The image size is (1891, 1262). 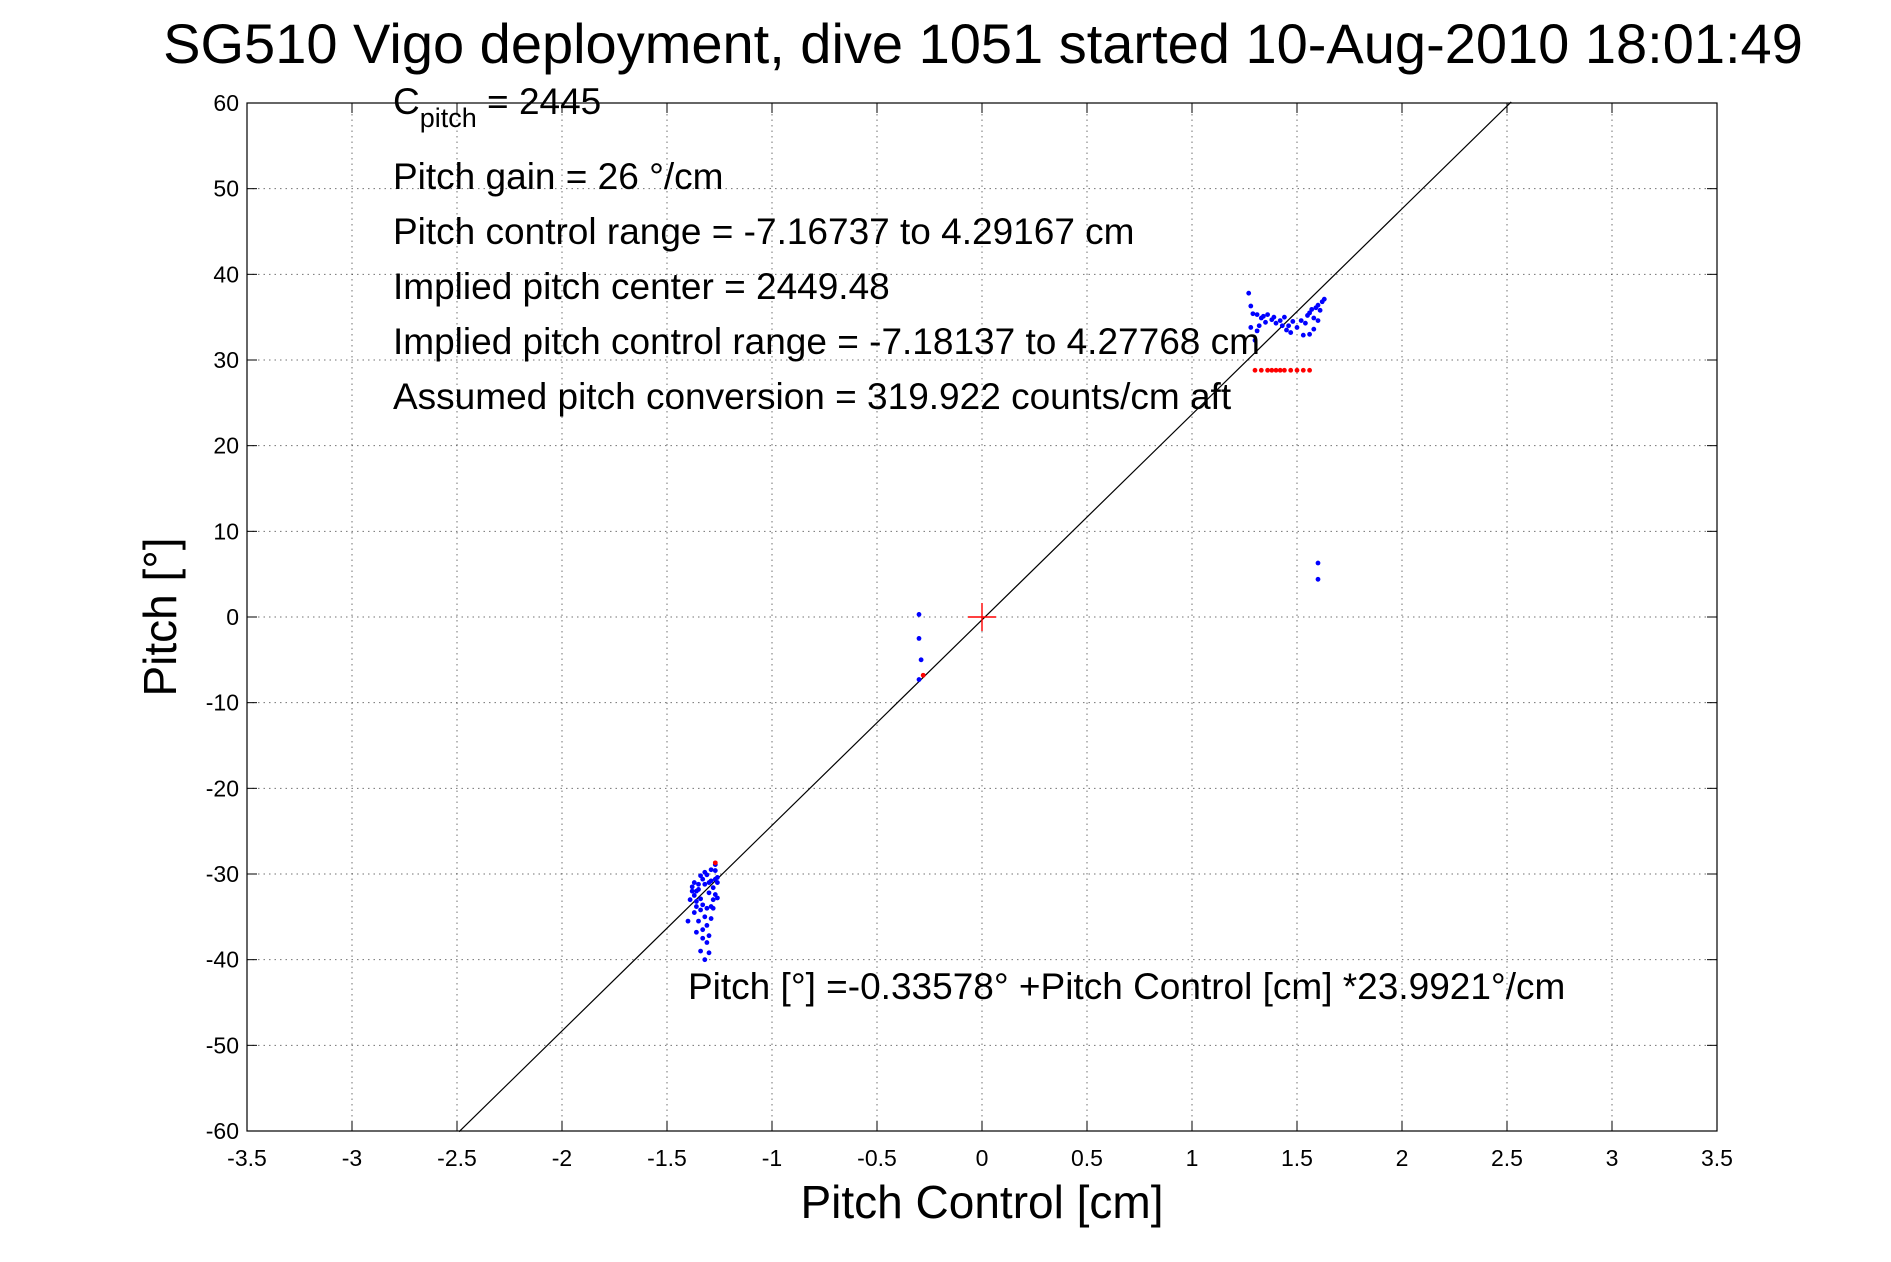 What do you see at coordinates (352, 1158) in the screenshot?
I see `x-tick-label: -3` at bounding box center [352, 1158].